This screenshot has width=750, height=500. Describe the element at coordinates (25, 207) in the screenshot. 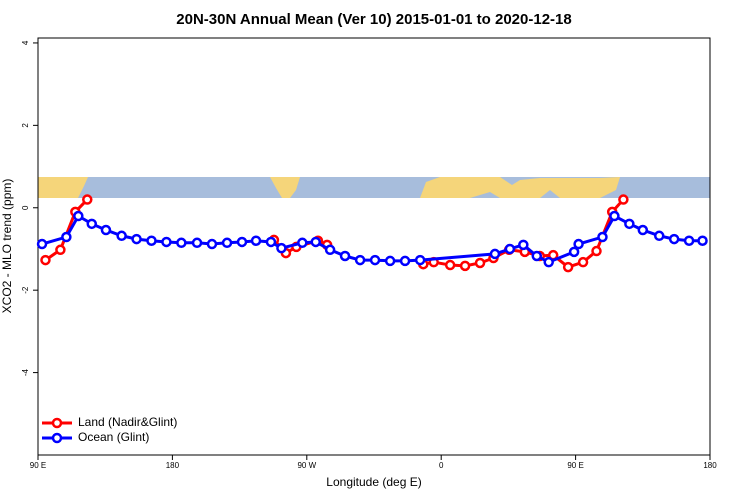

I see `y-tick-label: 0` at that location.